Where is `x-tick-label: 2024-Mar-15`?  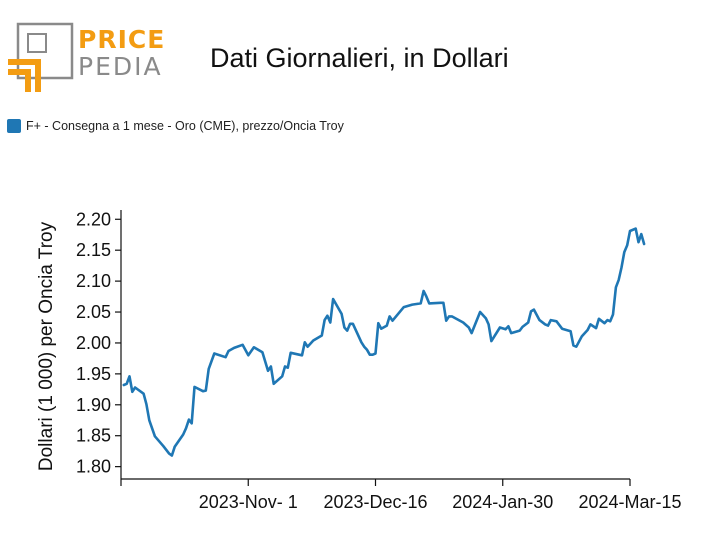
x-tick-label: 2024-Mar-15 is located at coordinates (629, 502).